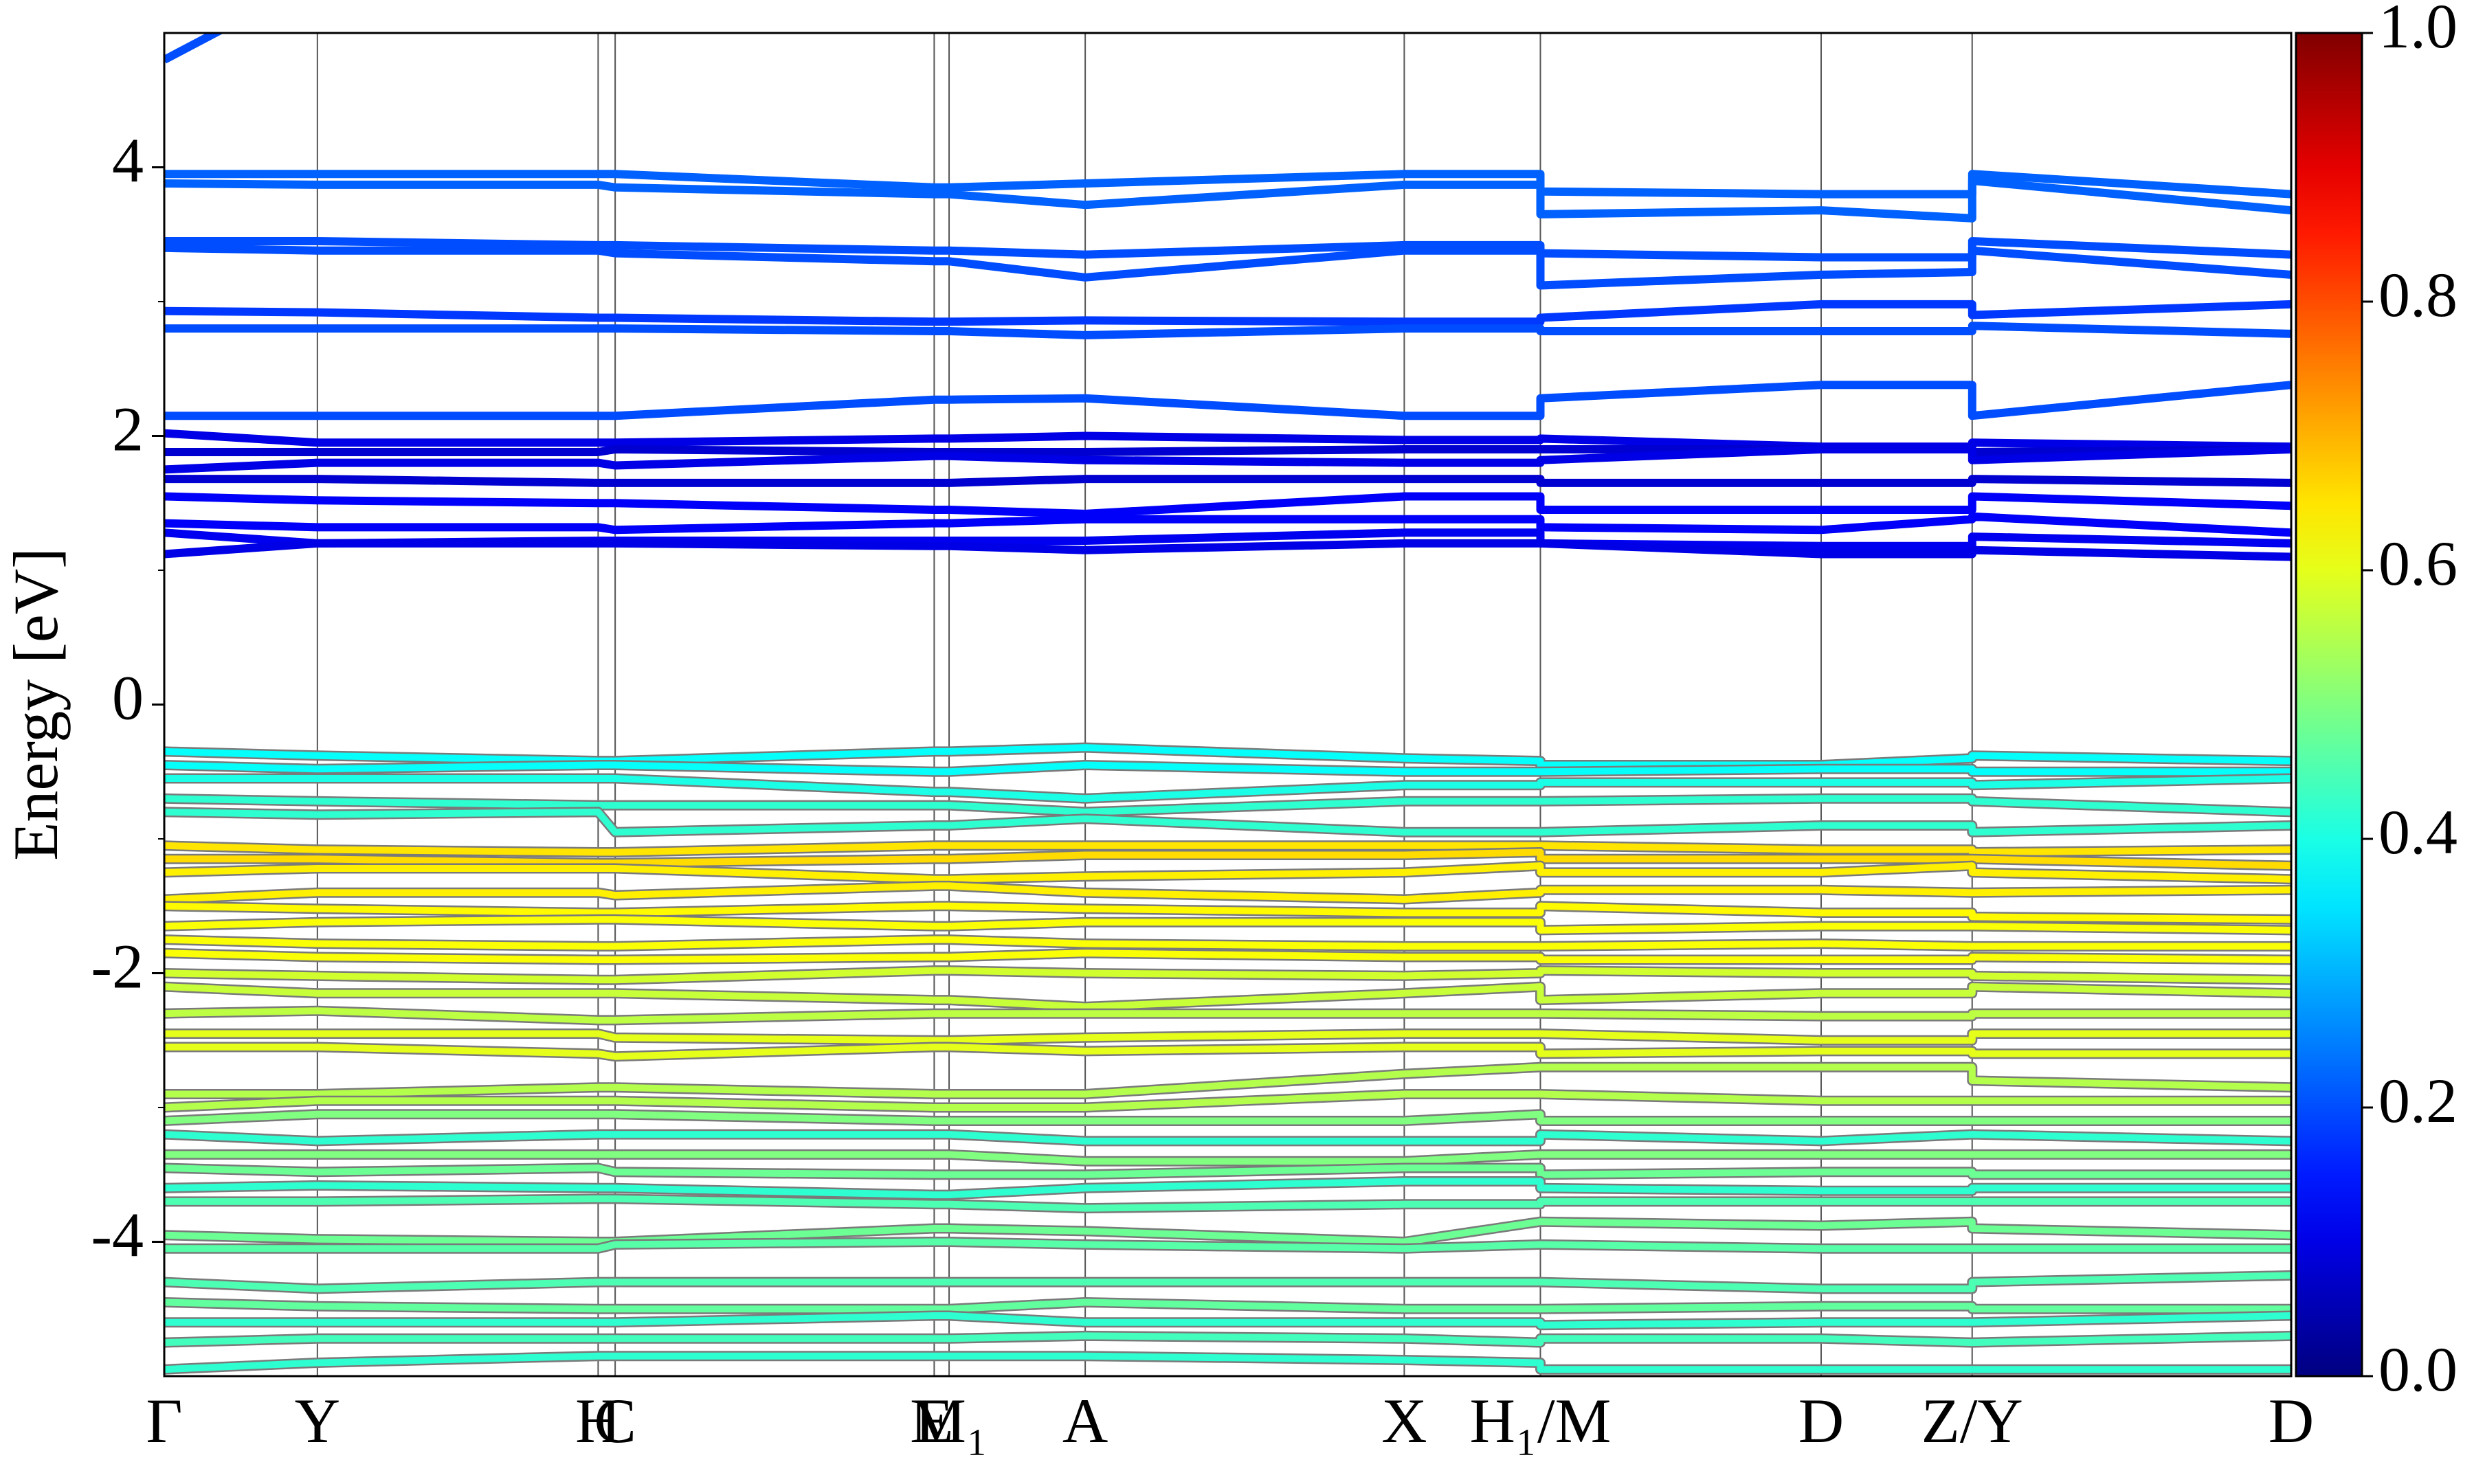 The image size is (2474, 1484). Describe the element at coordinates (1404, 1421) in the screenshot. I see `x-tick-label: X` at that location.